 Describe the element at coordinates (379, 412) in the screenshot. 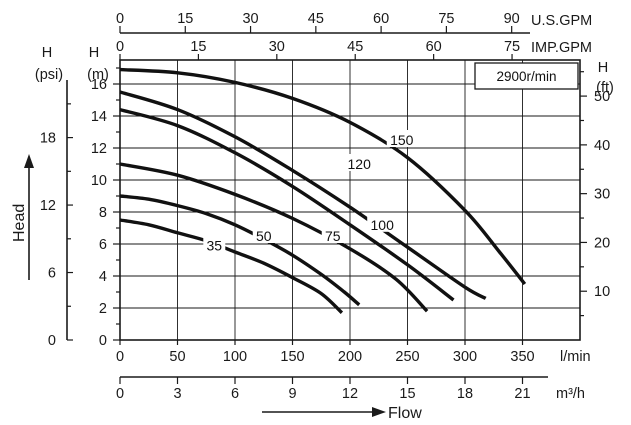

I see `flow-arrow-head` at that location.